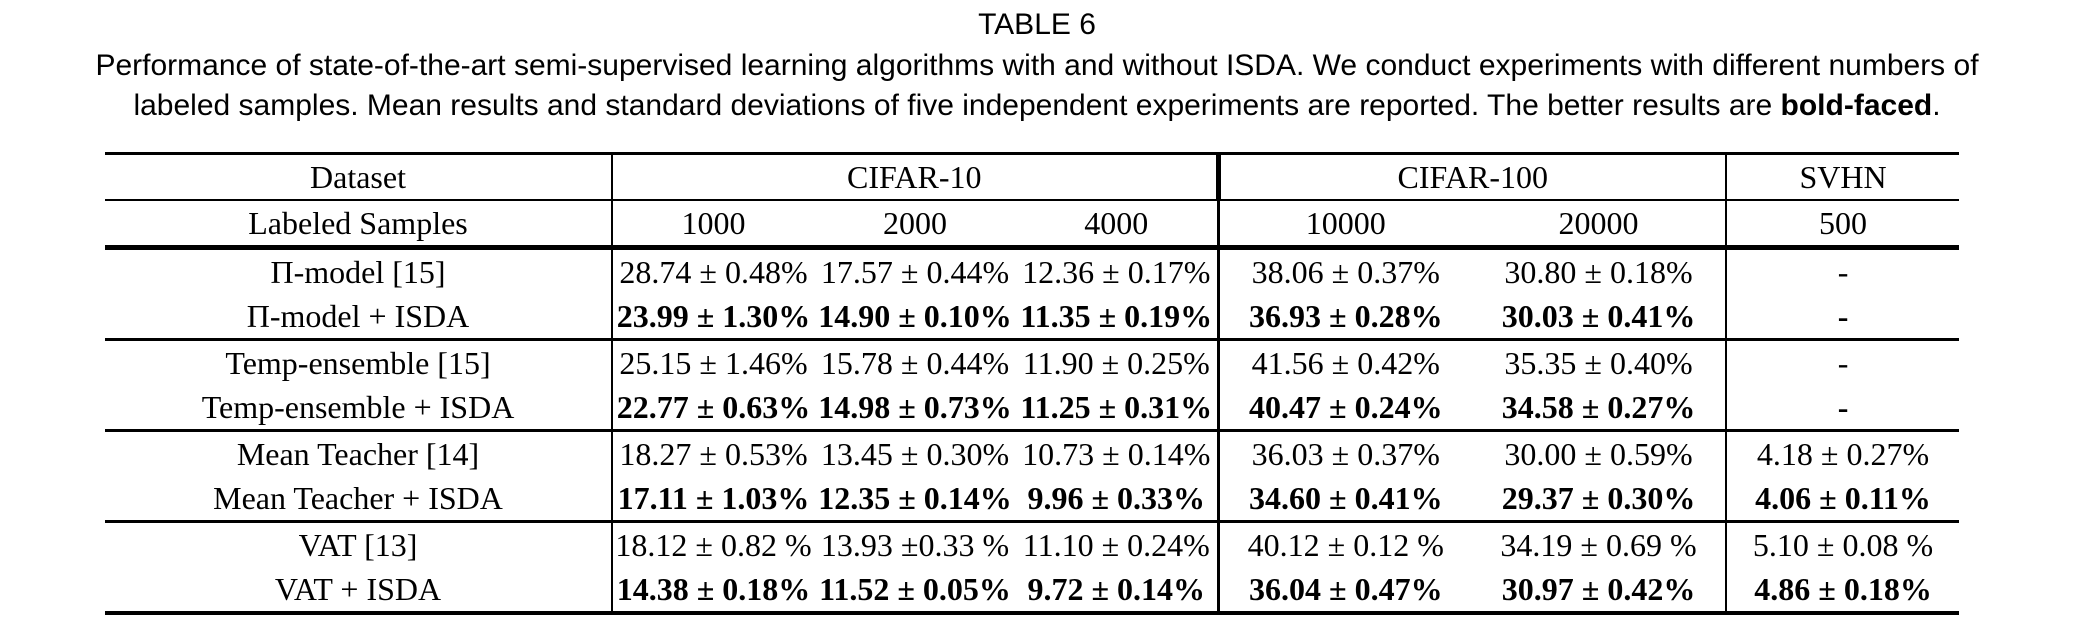  I want to click on value-cell: 30.03 ± 0.41%, so click(1598, 316).